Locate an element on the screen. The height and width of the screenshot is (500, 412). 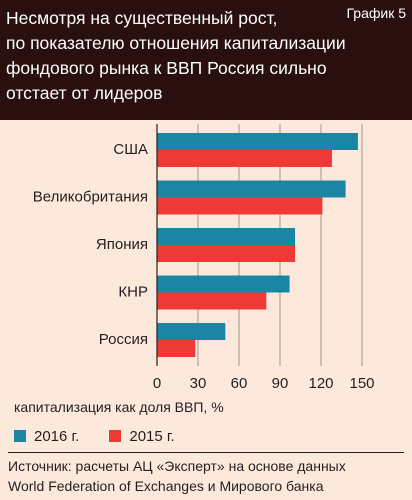
title-line: фондового рынка к ВВП Россия сильно is located at coordinates (166, 68).